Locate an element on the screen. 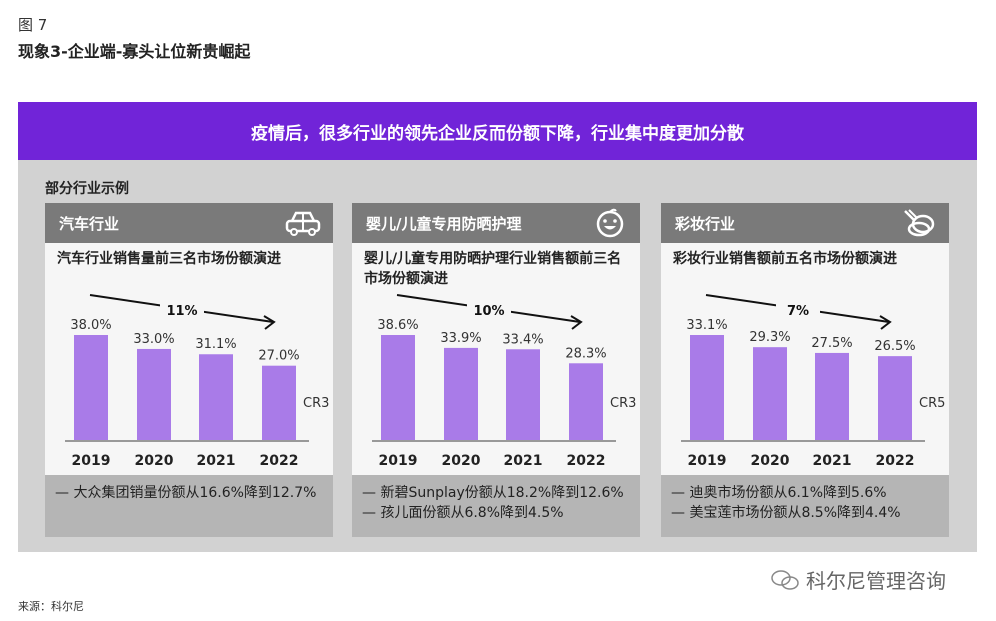  note-line: — 孩儿面份额从6.8%降到4.5% is located at coordinates (463, 513).